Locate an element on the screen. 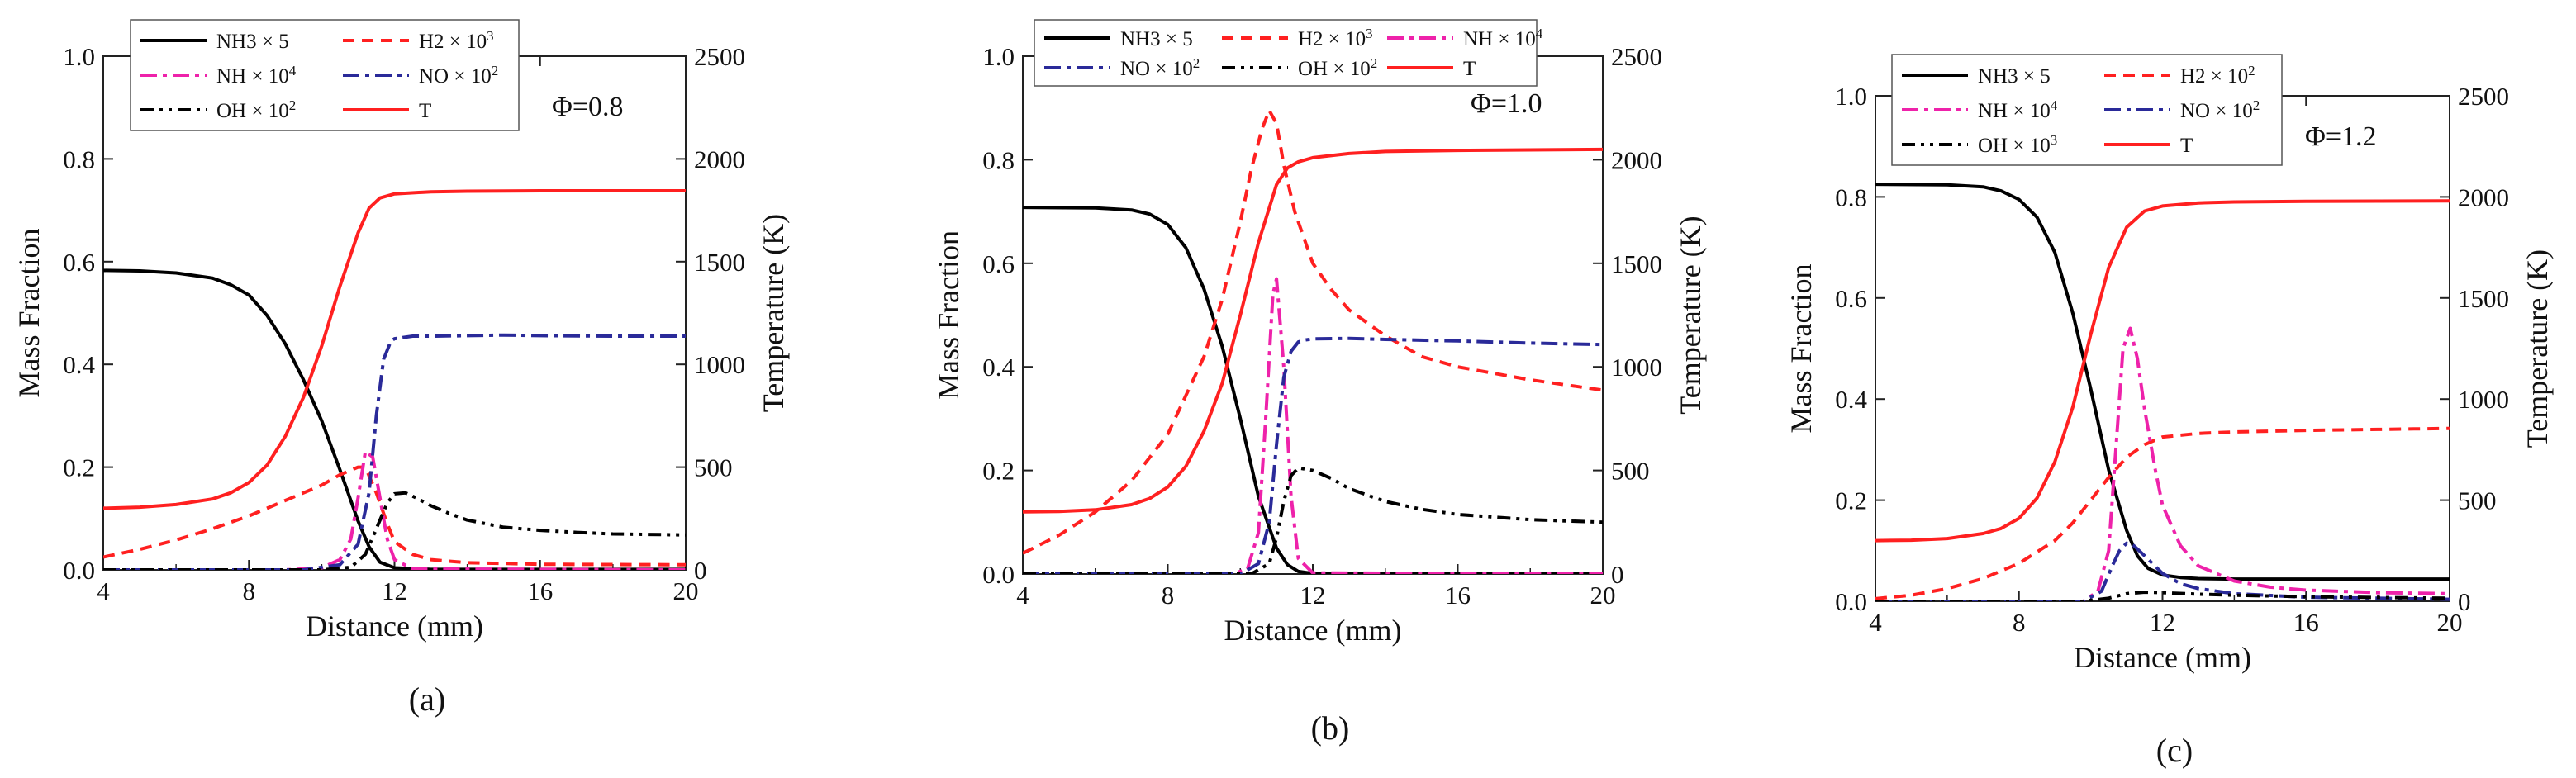  legend-label: OH × 102 is located at coordinates (256, 110).